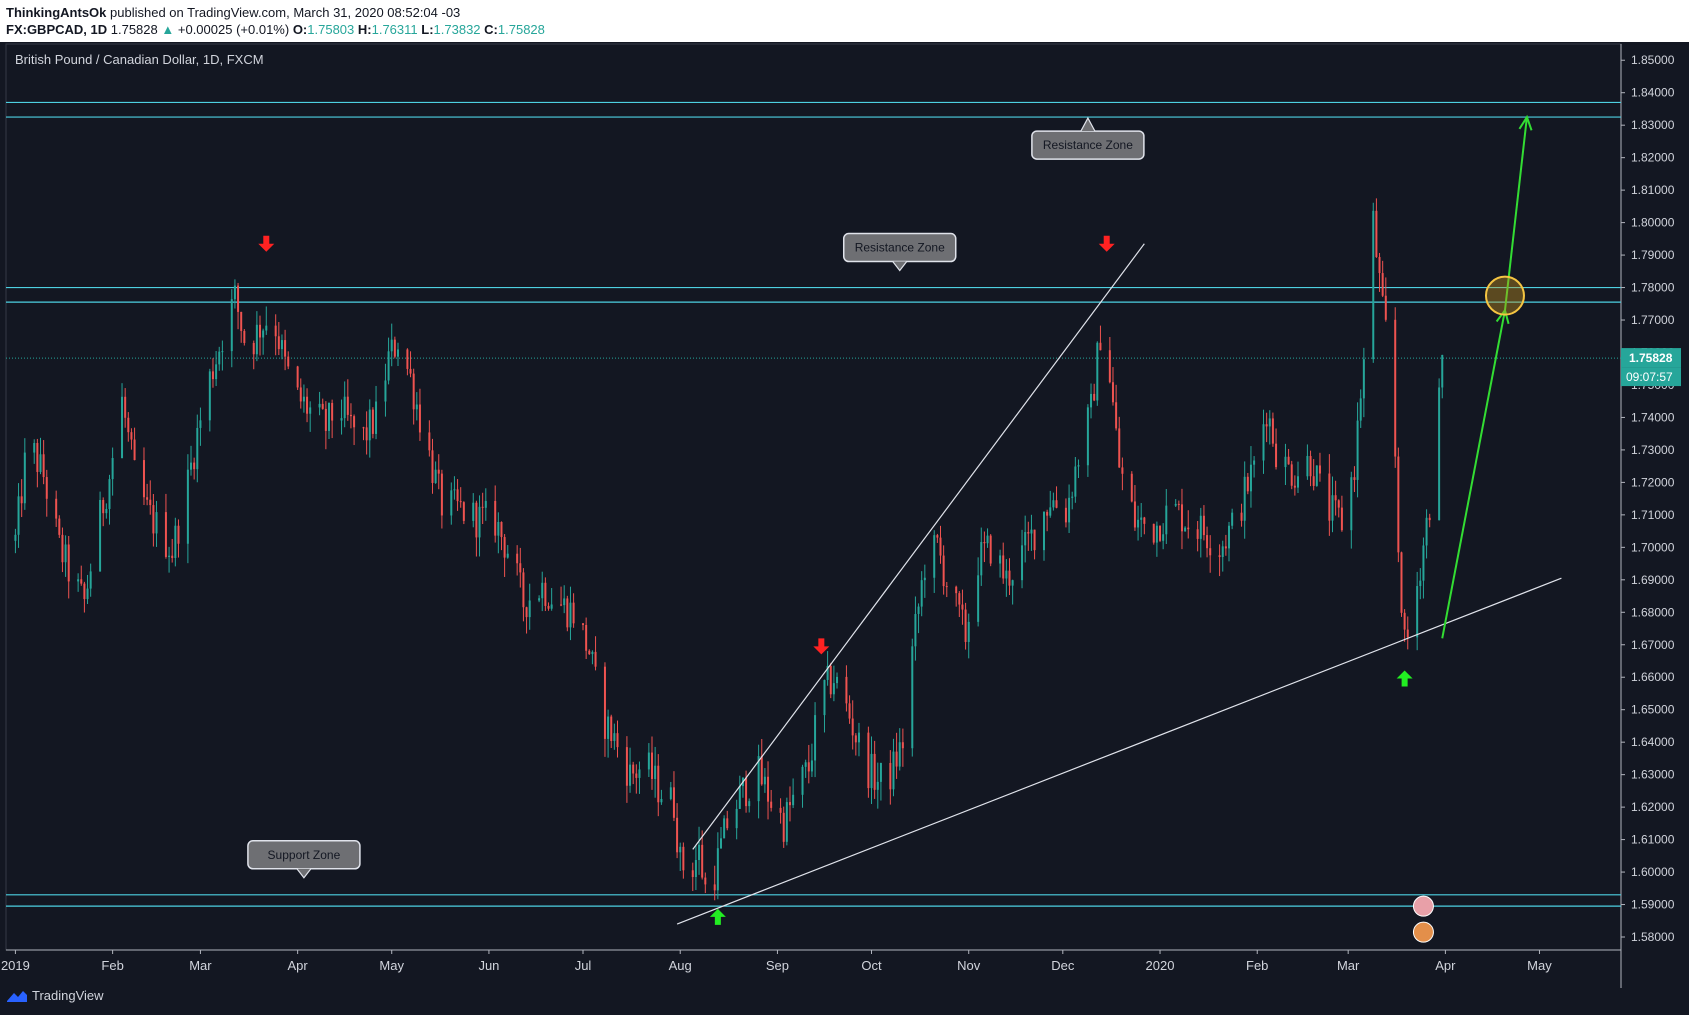 The height and width of the screenshot is (1020, 1689). Describe the element at coordinates (1653, 288) in the screenshot. I see `y-tick-label: 1.78000` at that location.